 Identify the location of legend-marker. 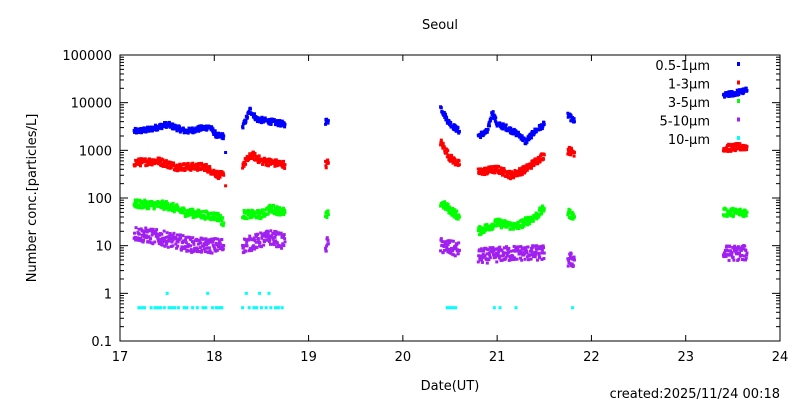
(738, 82).